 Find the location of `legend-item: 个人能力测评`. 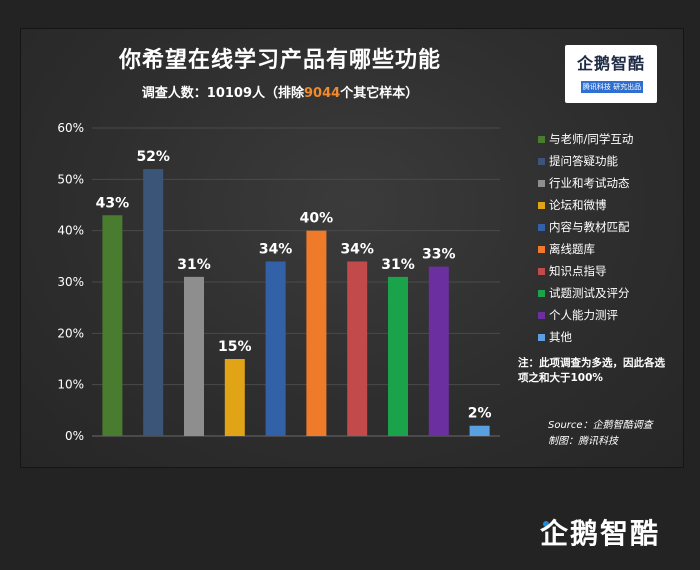

legend-item: 个人能力测评 is located at coordinates (578, 315).